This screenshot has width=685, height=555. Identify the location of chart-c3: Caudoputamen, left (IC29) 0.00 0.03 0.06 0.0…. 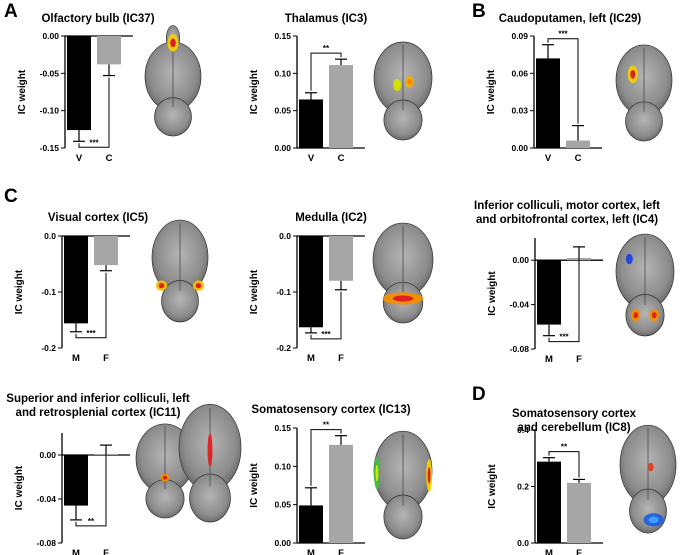
(563, 88).